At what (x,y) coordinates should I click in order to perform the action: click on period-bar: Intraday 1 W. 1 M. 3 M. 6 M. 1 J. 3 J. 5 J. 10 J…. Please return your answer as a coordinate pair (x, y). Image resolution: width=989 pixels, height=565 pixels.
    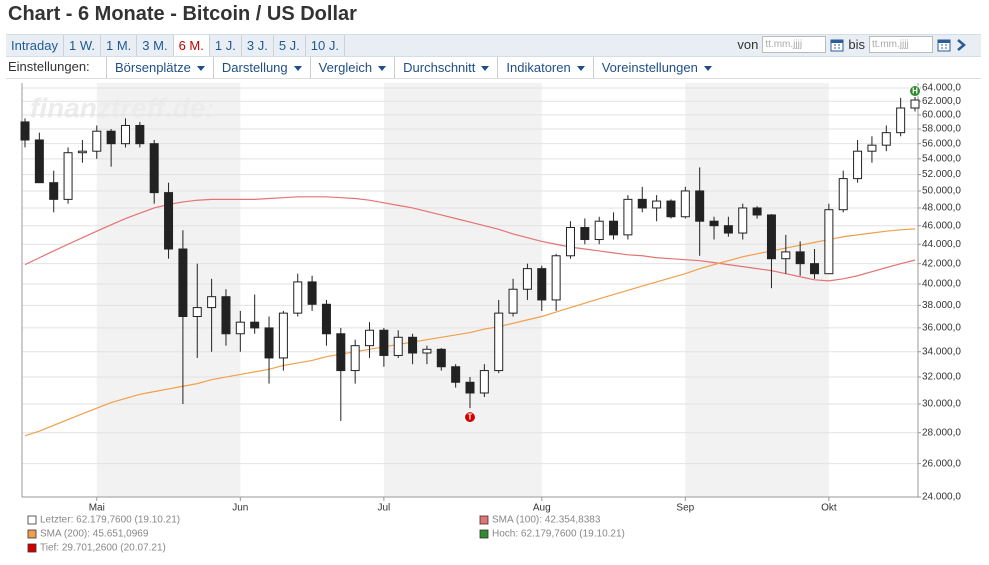
    Looking at the image, I should click on (493, 45).